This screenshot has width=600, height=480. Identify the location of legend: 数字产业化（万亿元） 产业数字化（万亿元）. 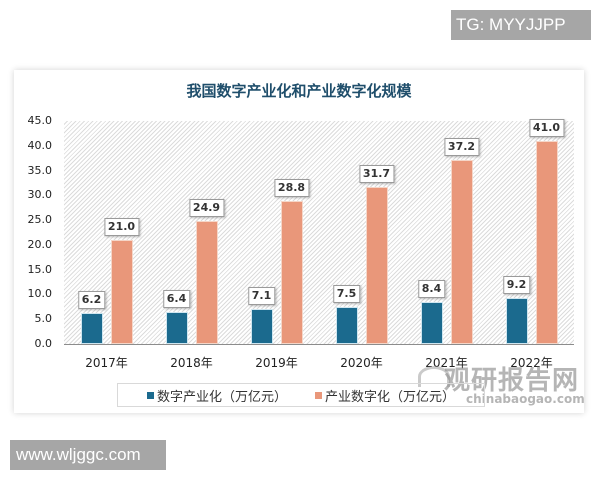
(301, 395).